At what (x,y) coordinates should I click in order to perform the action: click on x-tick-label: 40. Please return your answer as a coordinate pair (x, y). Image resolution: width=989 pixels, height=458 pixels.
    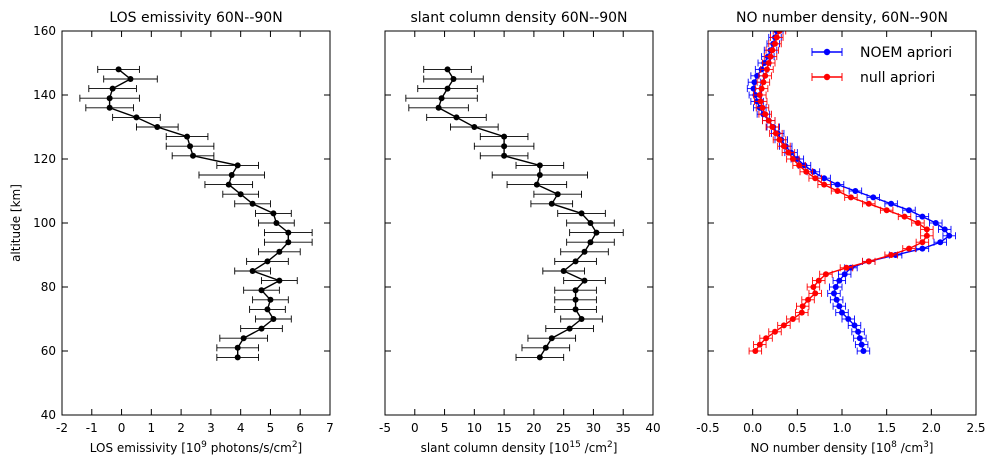
    Looking at the image, I should click on (652, 428).